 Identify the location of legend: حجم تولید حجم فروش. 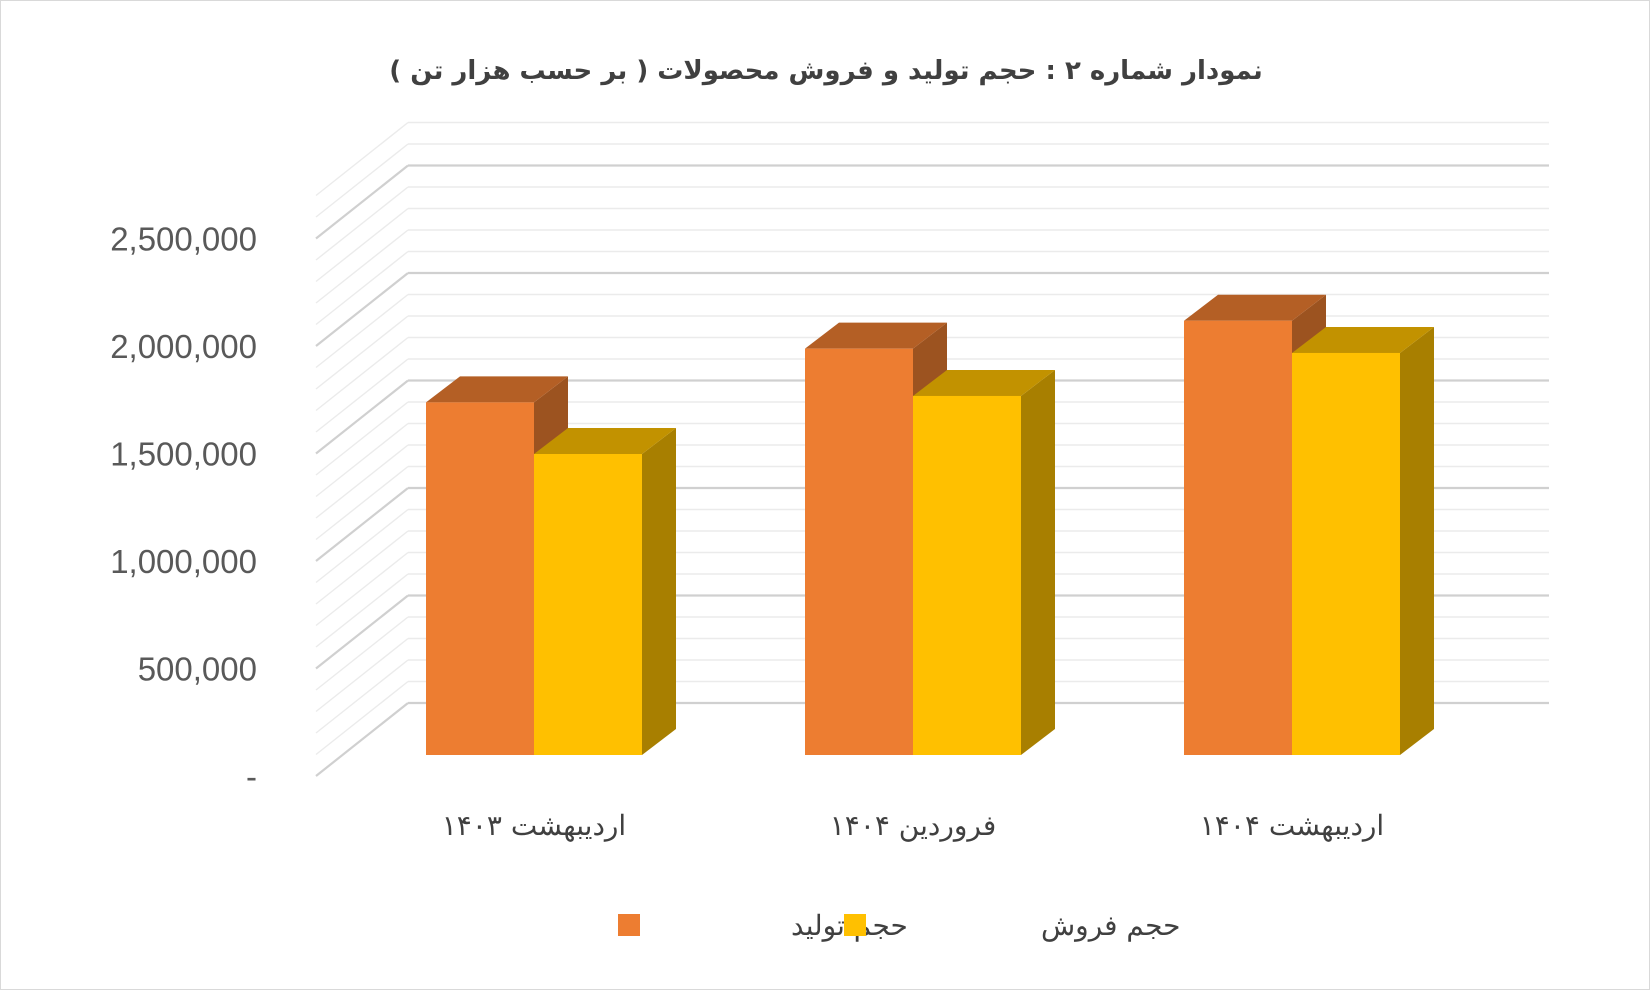
(899, 925).